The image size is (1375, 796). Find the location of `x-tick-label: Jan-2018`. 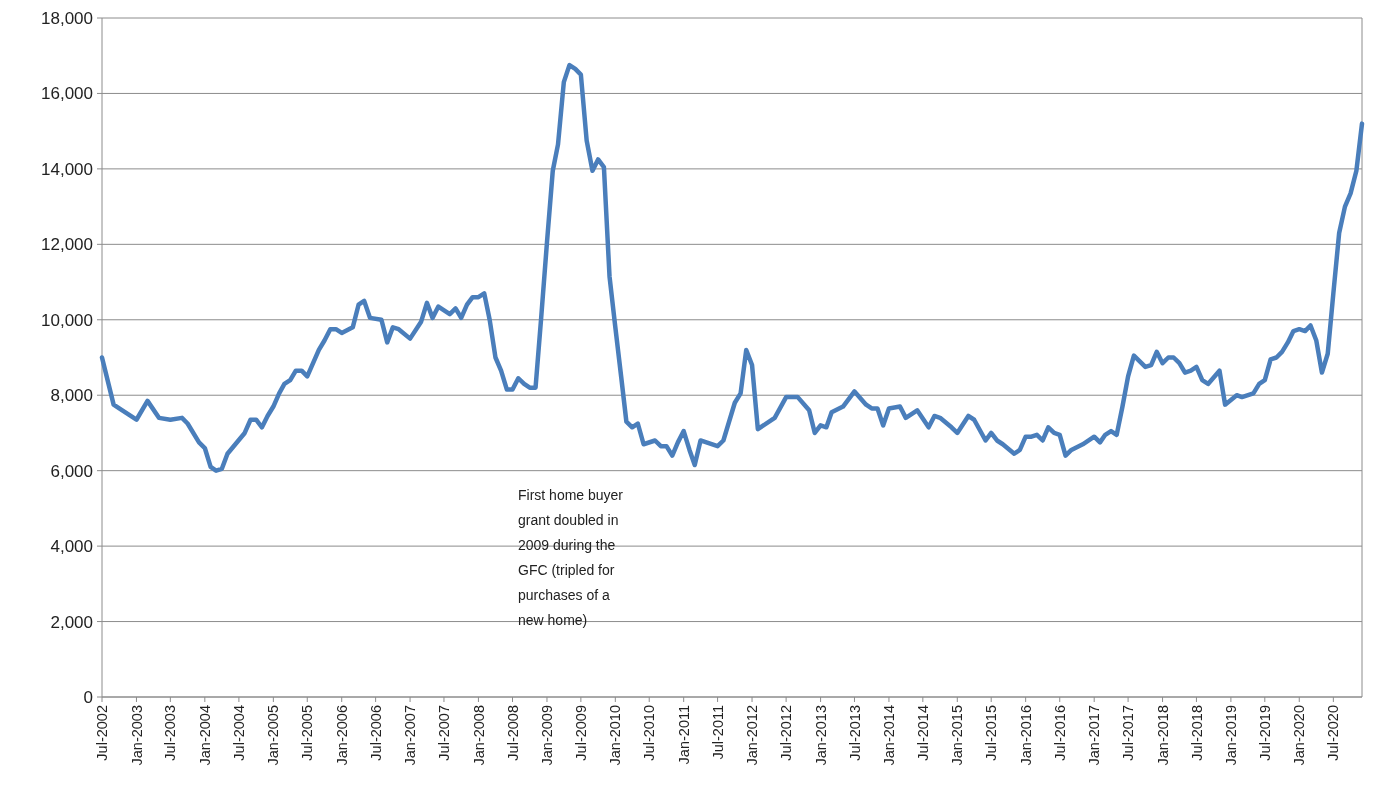

x-tick-label: Jan-2018 is located at coordinates (1162, 735).